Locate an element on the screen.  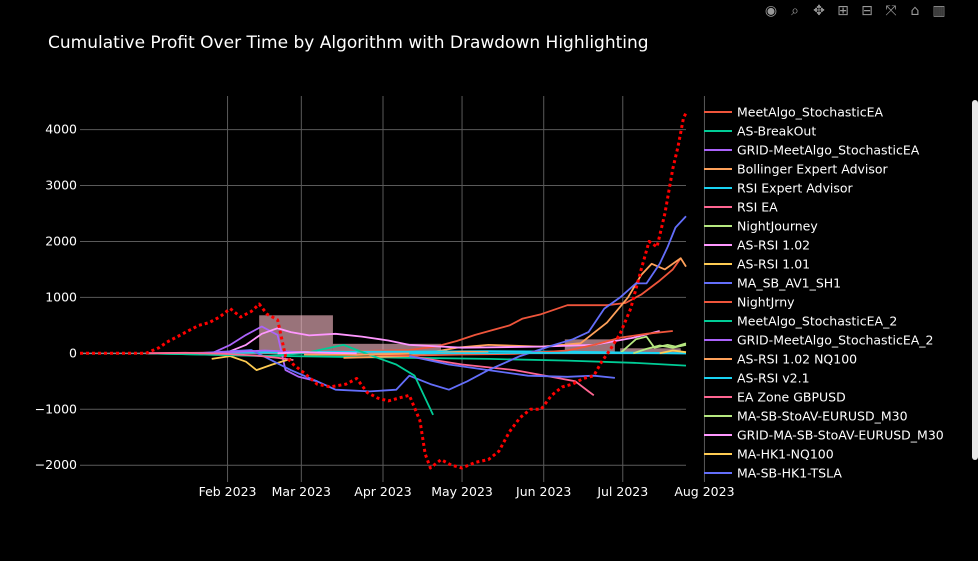
legend-item: Bollinger Expert Advisor is located at coordinates (813, 169).